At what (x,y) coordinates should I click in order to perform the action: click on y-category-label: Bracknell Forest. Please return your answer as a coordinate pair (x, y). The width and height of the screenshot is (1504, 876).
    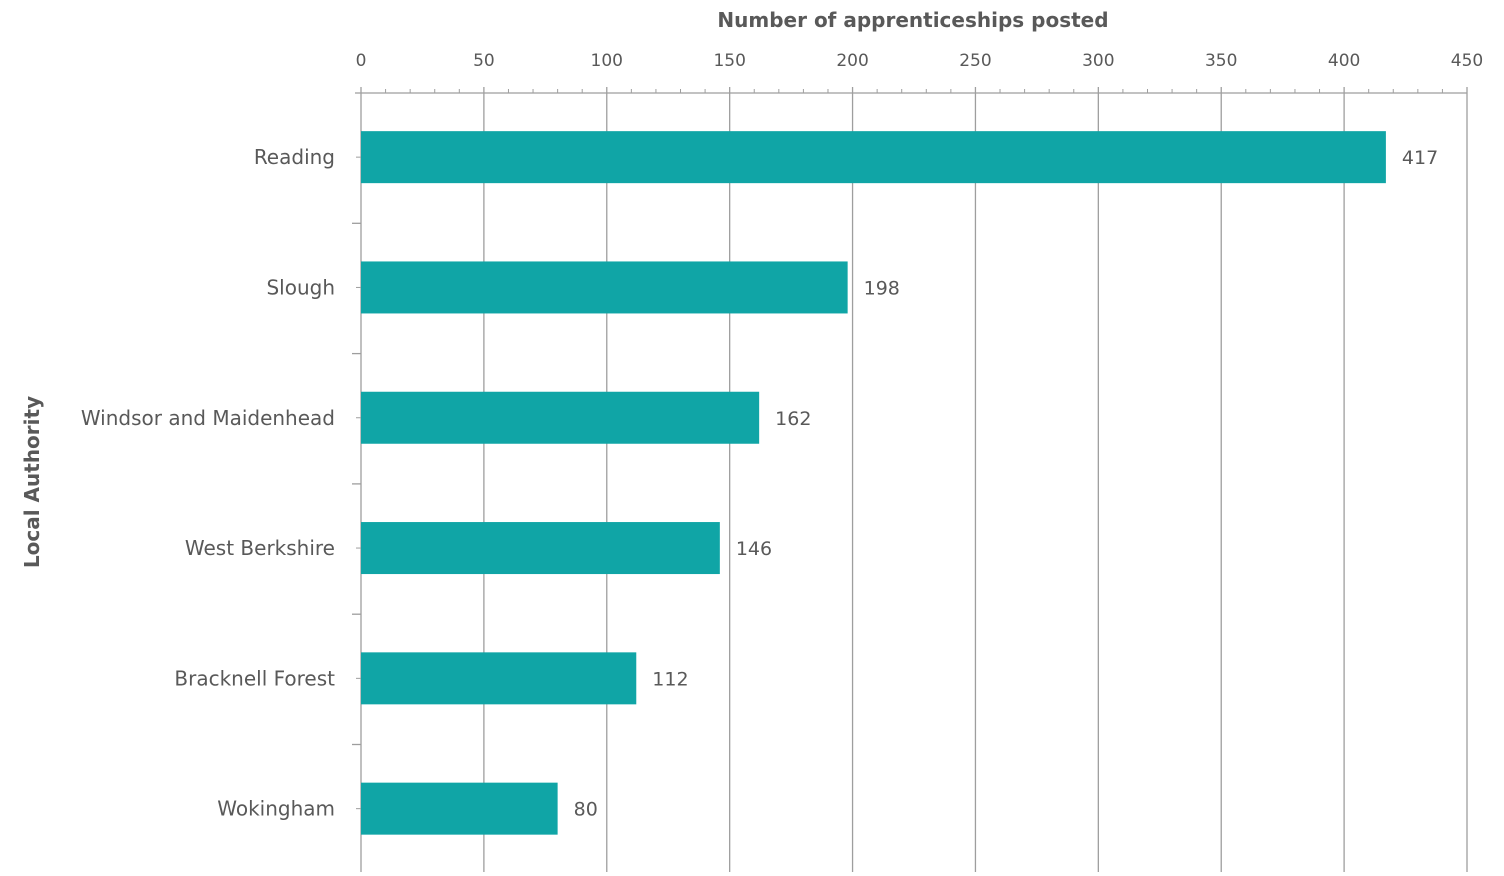
    Looking at the image, I should click on (254, 678).